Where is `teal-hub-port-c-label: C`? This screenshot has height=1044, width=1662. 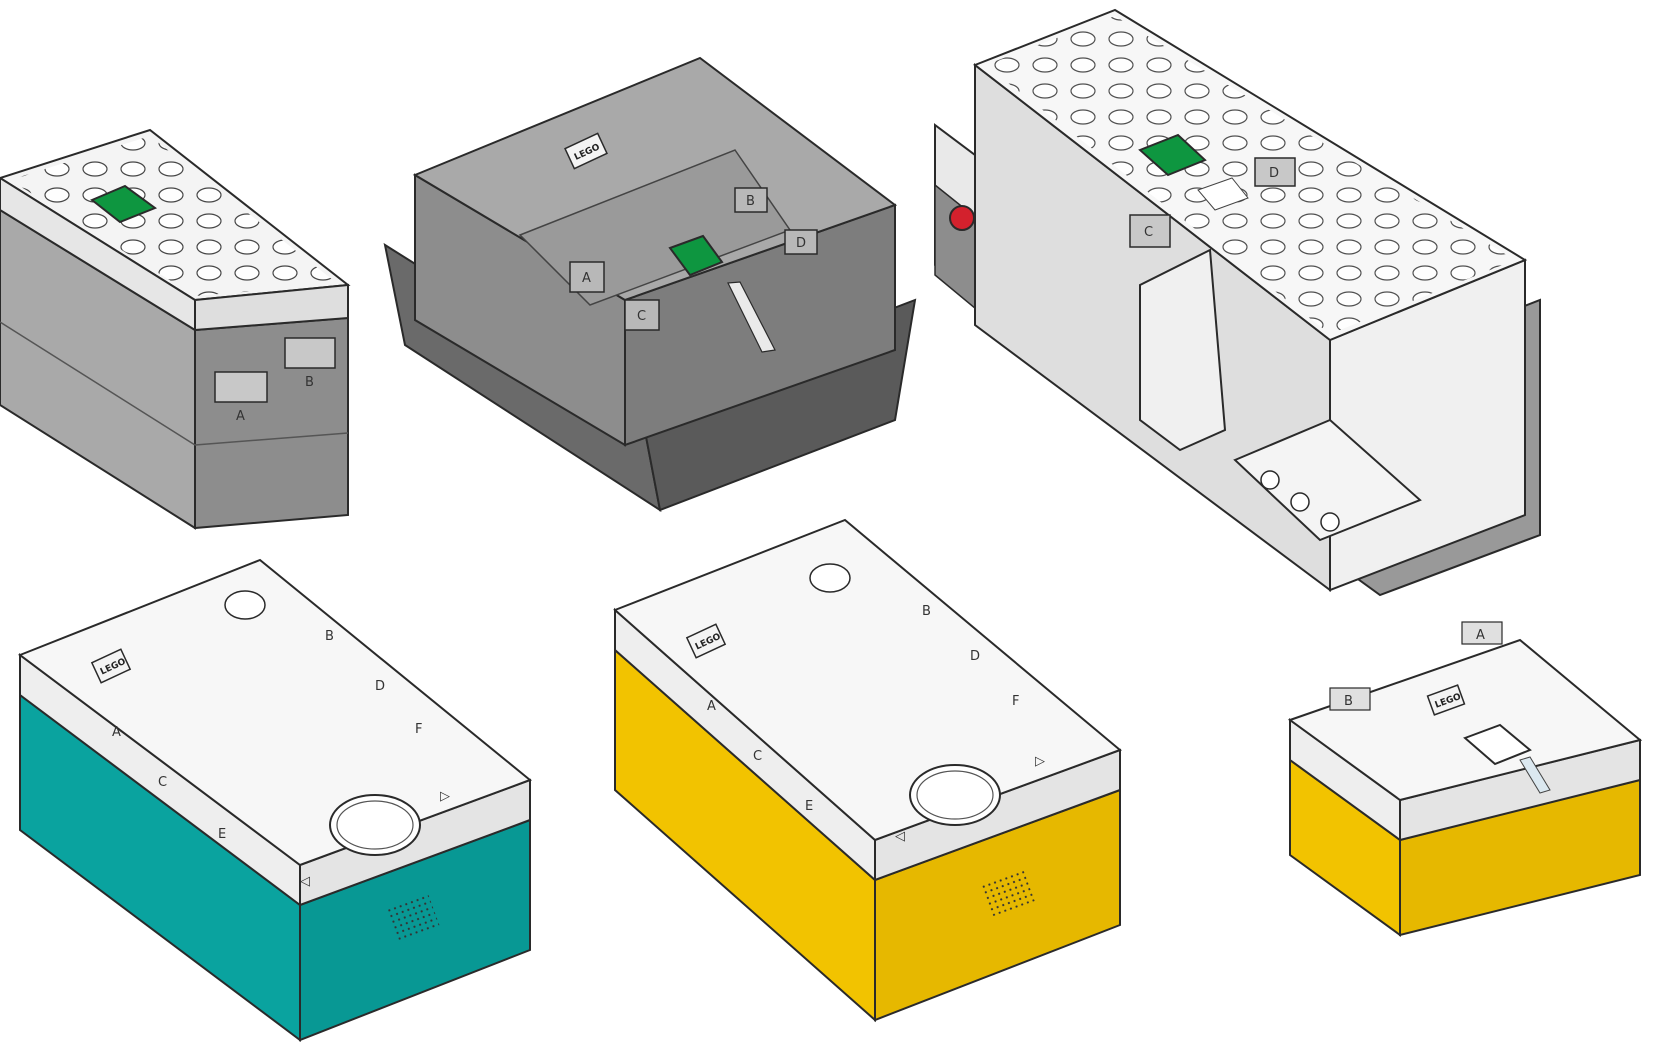
teal-hub-port-c-label: C is located at coordinates (162, 782).